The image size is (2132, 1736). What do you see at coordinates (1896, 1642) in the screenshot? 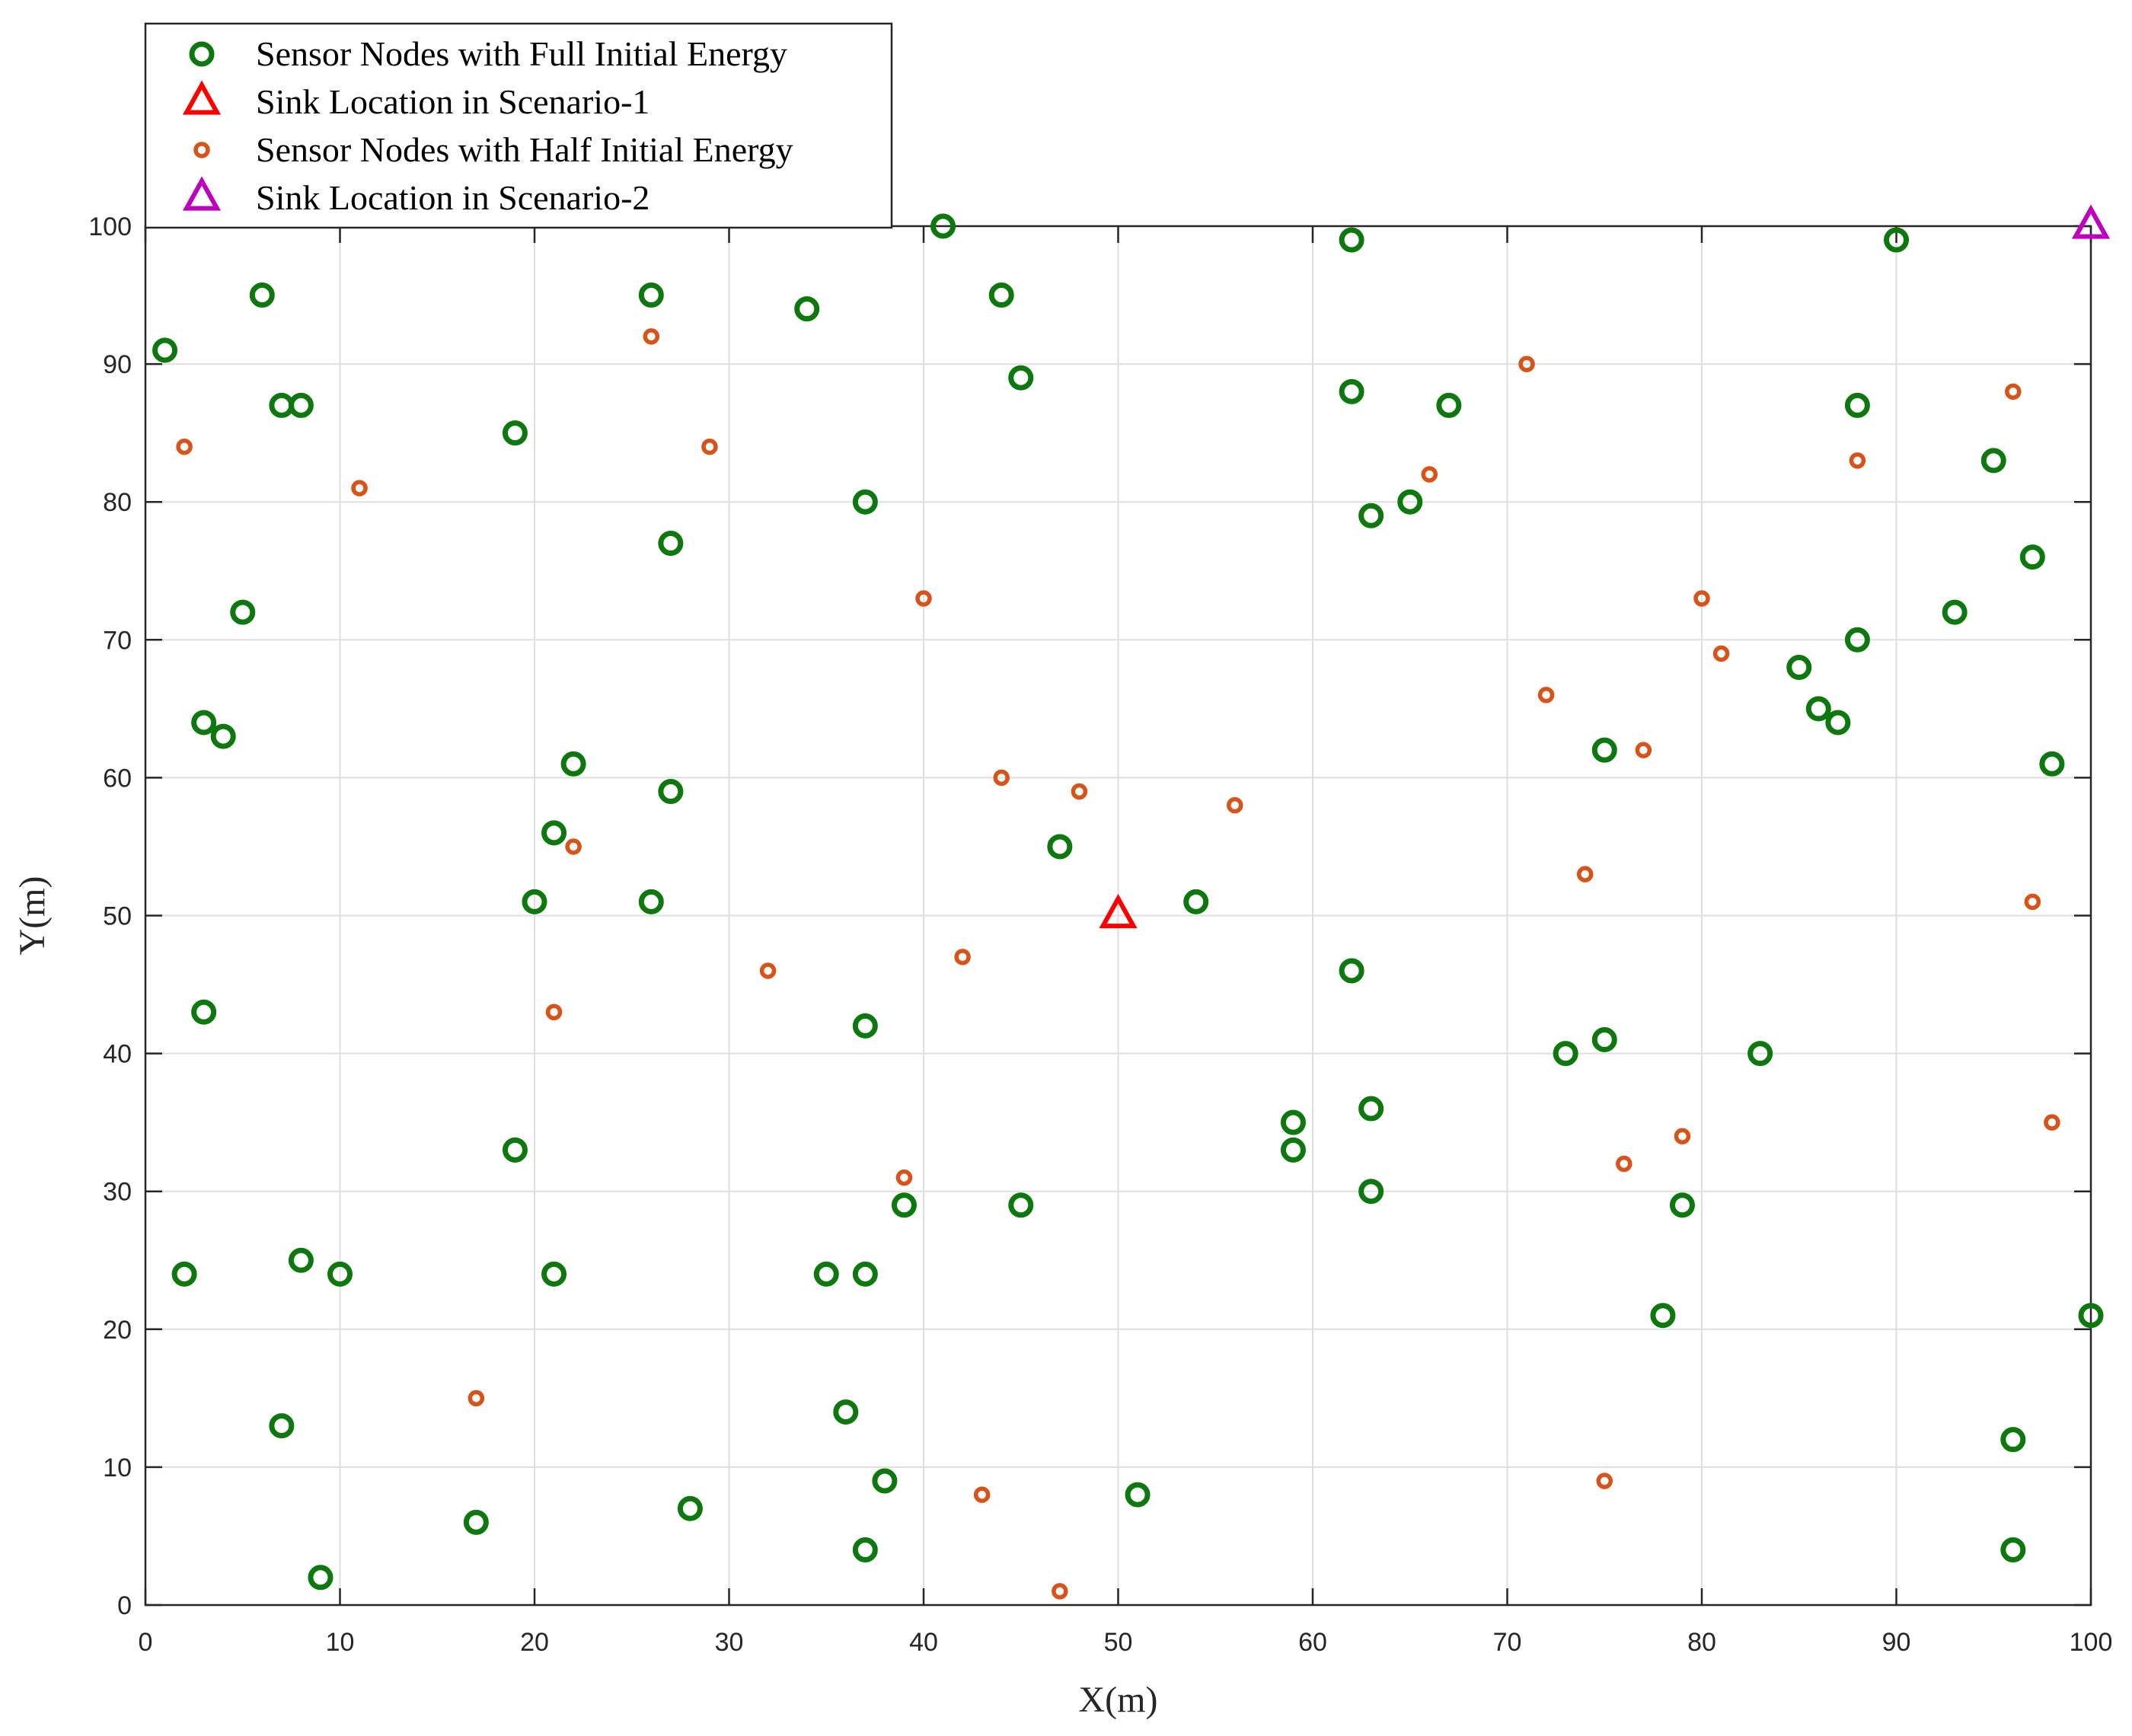
I see `x-tick-label: 90` at bounding box center [1896, 1642].